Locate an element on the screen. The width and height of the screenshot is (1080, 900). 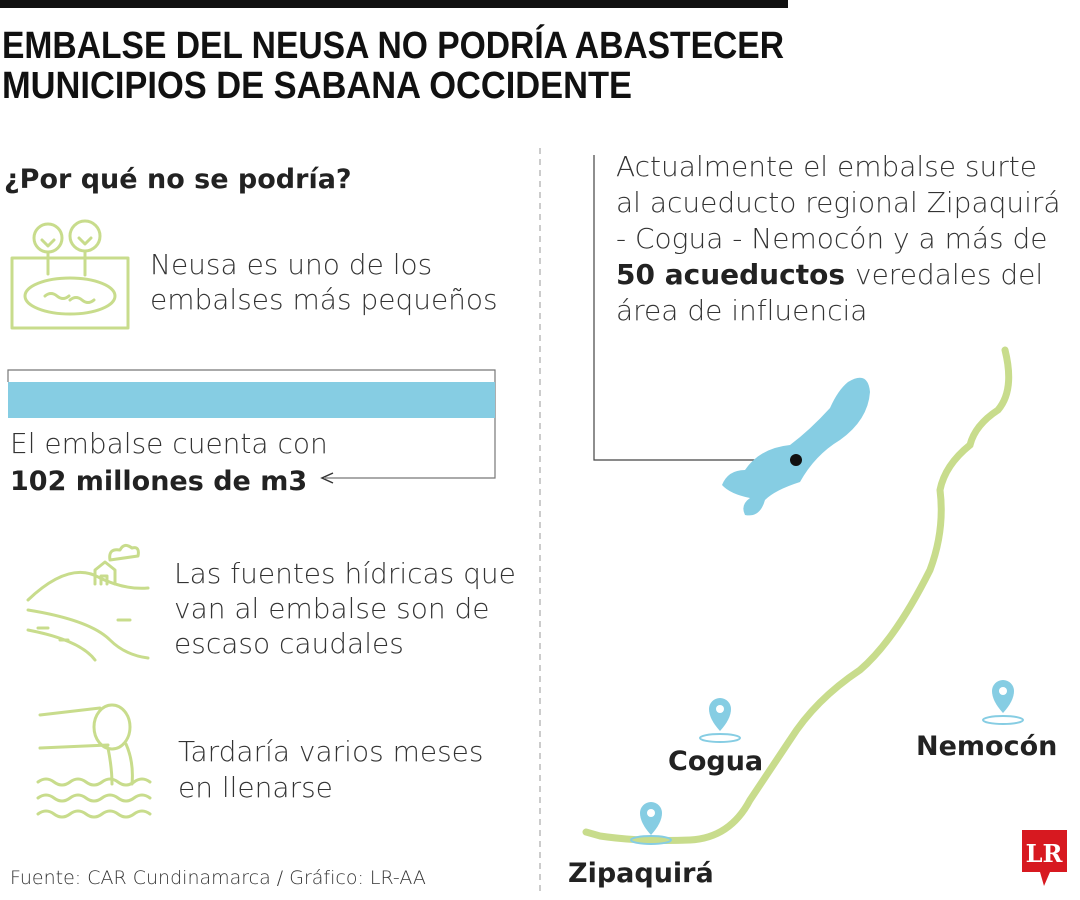
reservoir-map is located at coordinates (796, 446).